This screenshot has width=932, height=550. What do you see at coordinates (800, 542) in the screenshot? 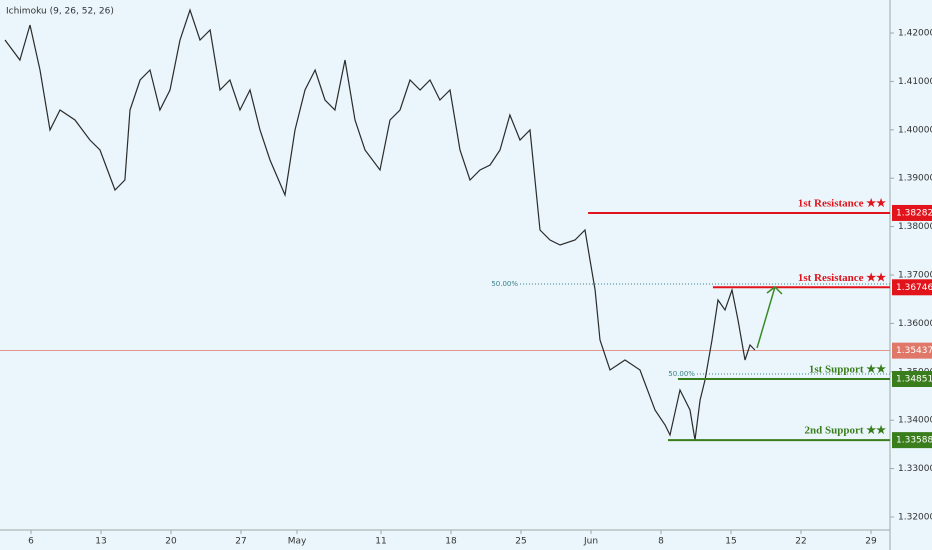
I see `x-tick-label: 22` at bounding box center [800, 542].